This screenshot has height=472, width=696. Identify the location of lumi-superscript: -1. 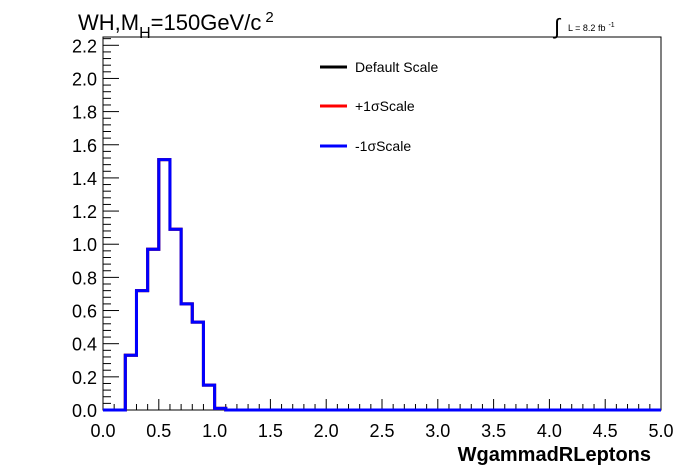
(611, 25).